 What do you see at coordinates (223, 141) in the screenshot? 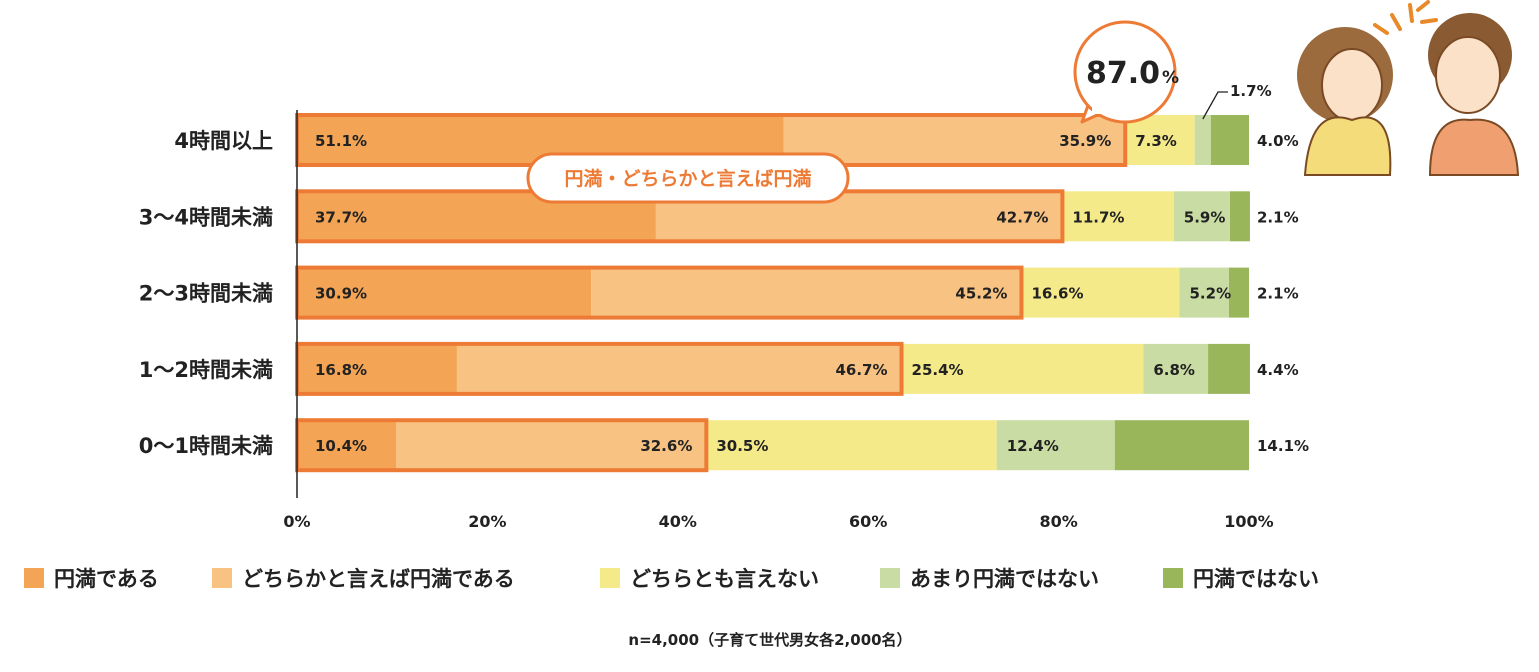
I see `category-label: 4時間以上` at bounding box center [223, 141].